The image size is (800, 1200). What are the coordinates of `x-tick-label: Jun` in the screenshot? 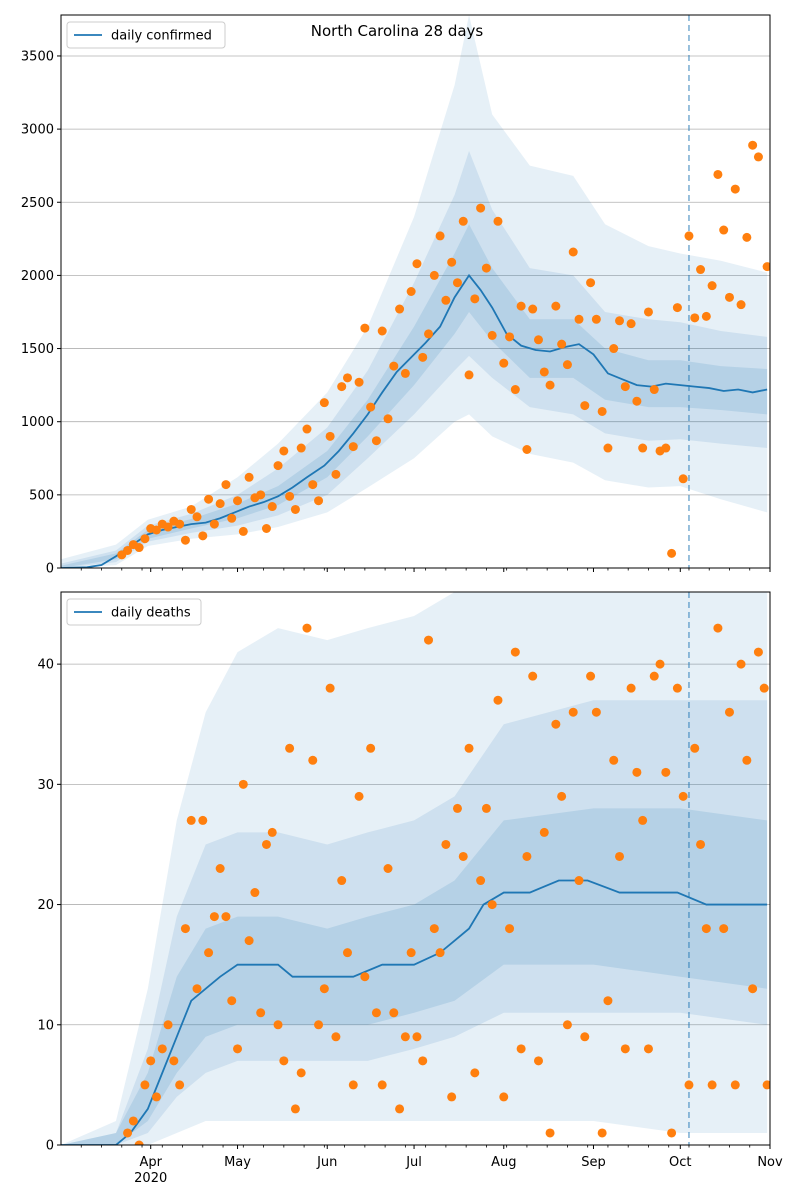 It's located at (326, 1162).